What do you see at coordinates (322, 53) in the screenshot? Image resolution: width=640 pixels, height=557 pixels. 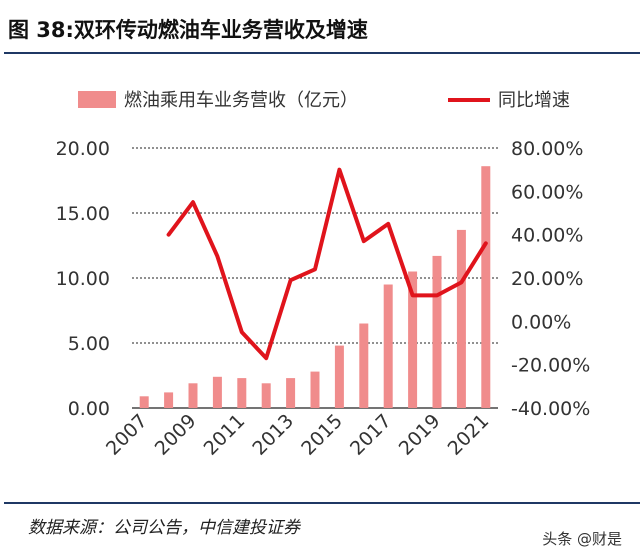 I see `title-rule` at bounding box center [322, 53].